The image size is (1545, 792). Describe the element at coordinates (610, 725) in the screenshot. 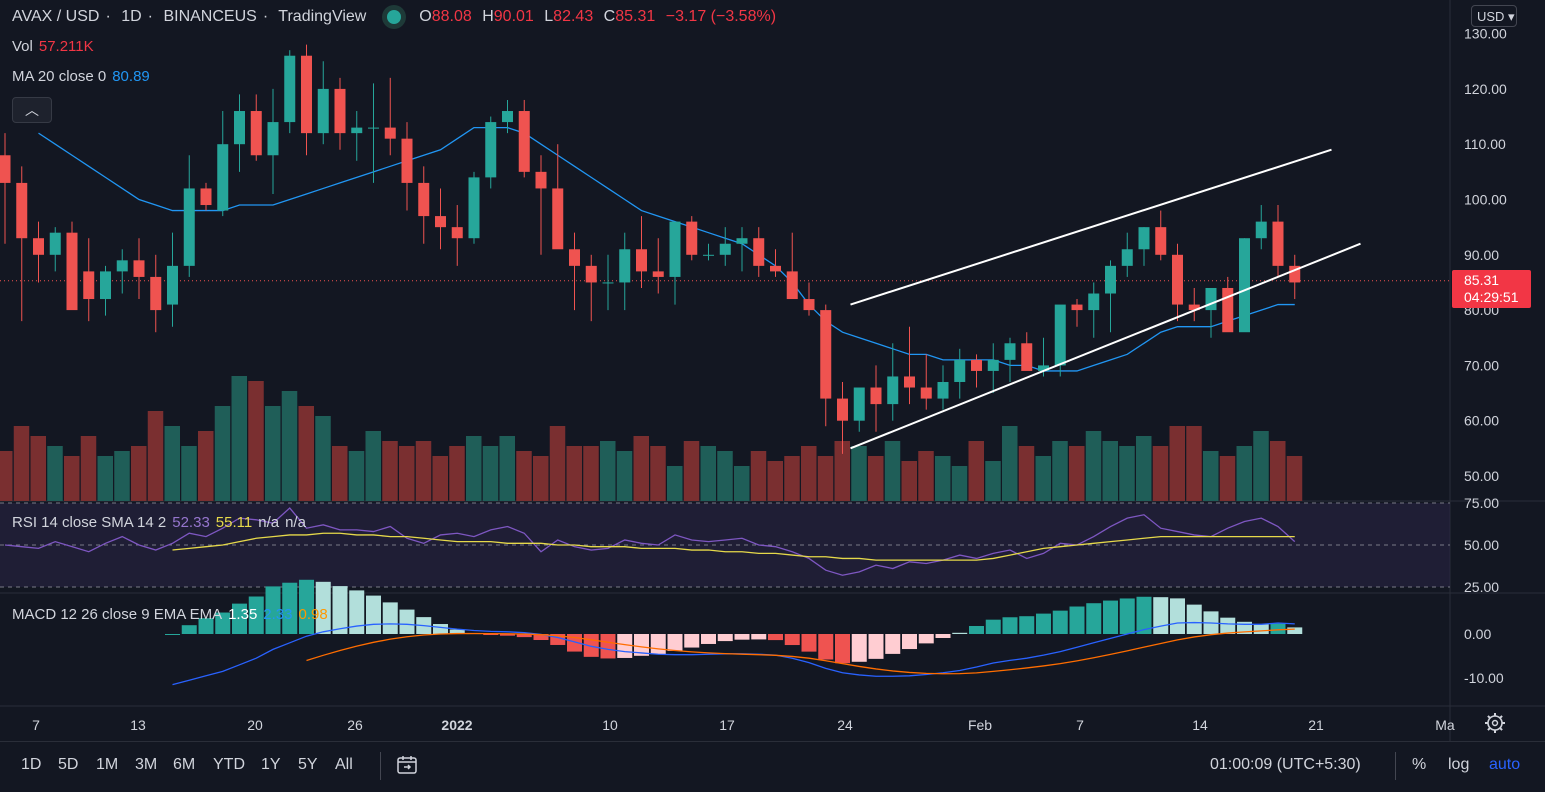

I see `date-tick-label: 10` at that location.